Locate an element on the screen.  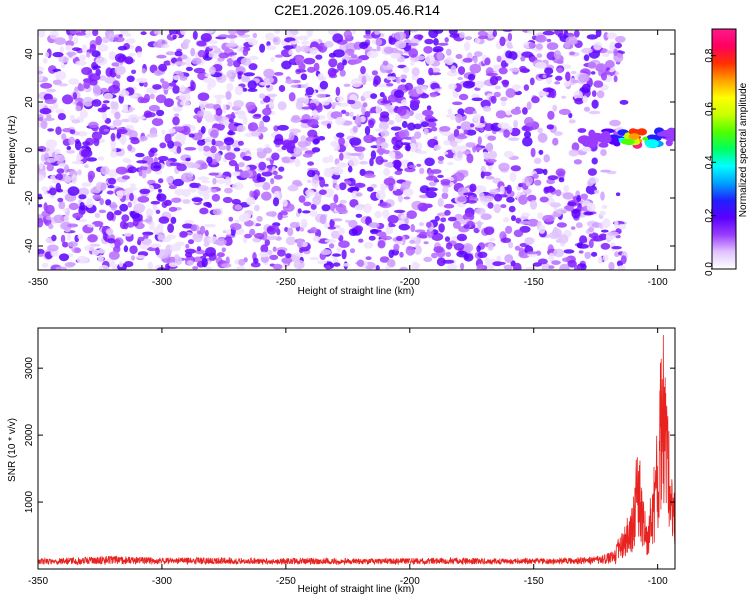
colorbar-tick-label: 0.8 is located at coordinates (709, 55).